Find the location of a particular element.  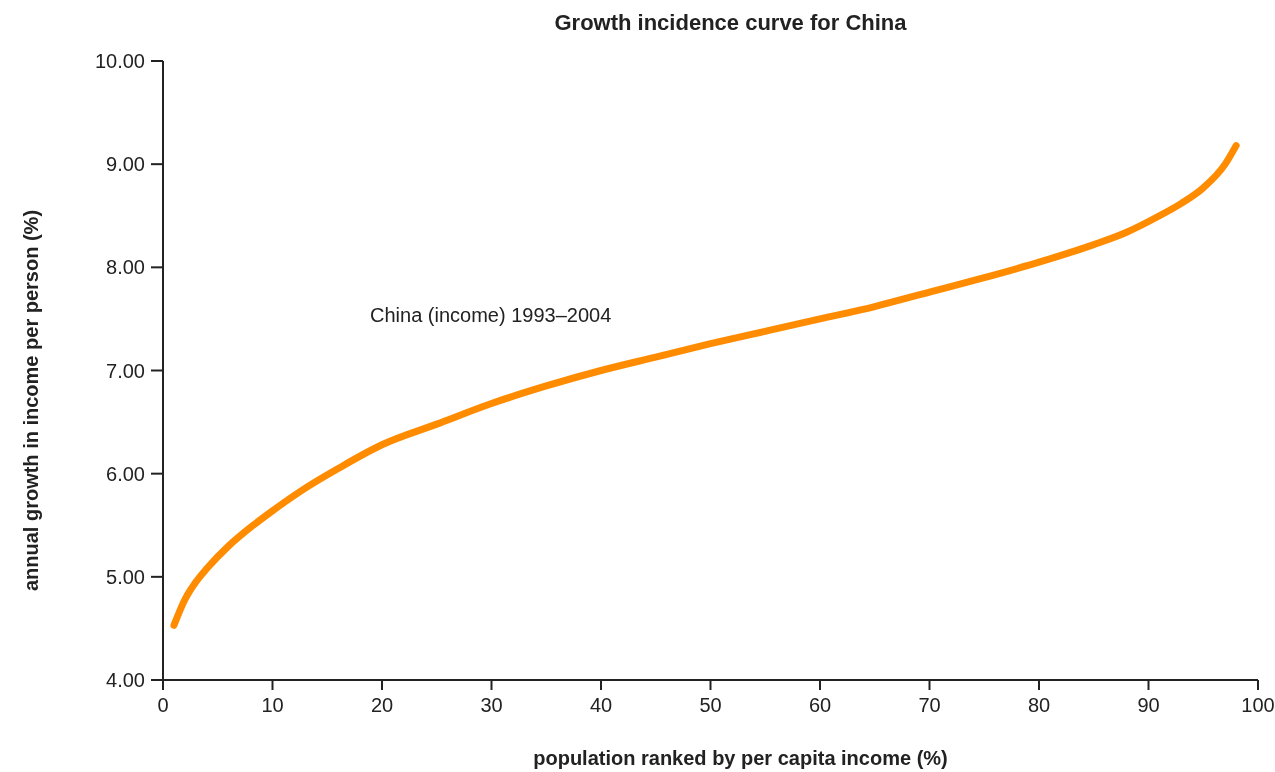

x-tick-label: 40 is located at coordinates (601, 705).